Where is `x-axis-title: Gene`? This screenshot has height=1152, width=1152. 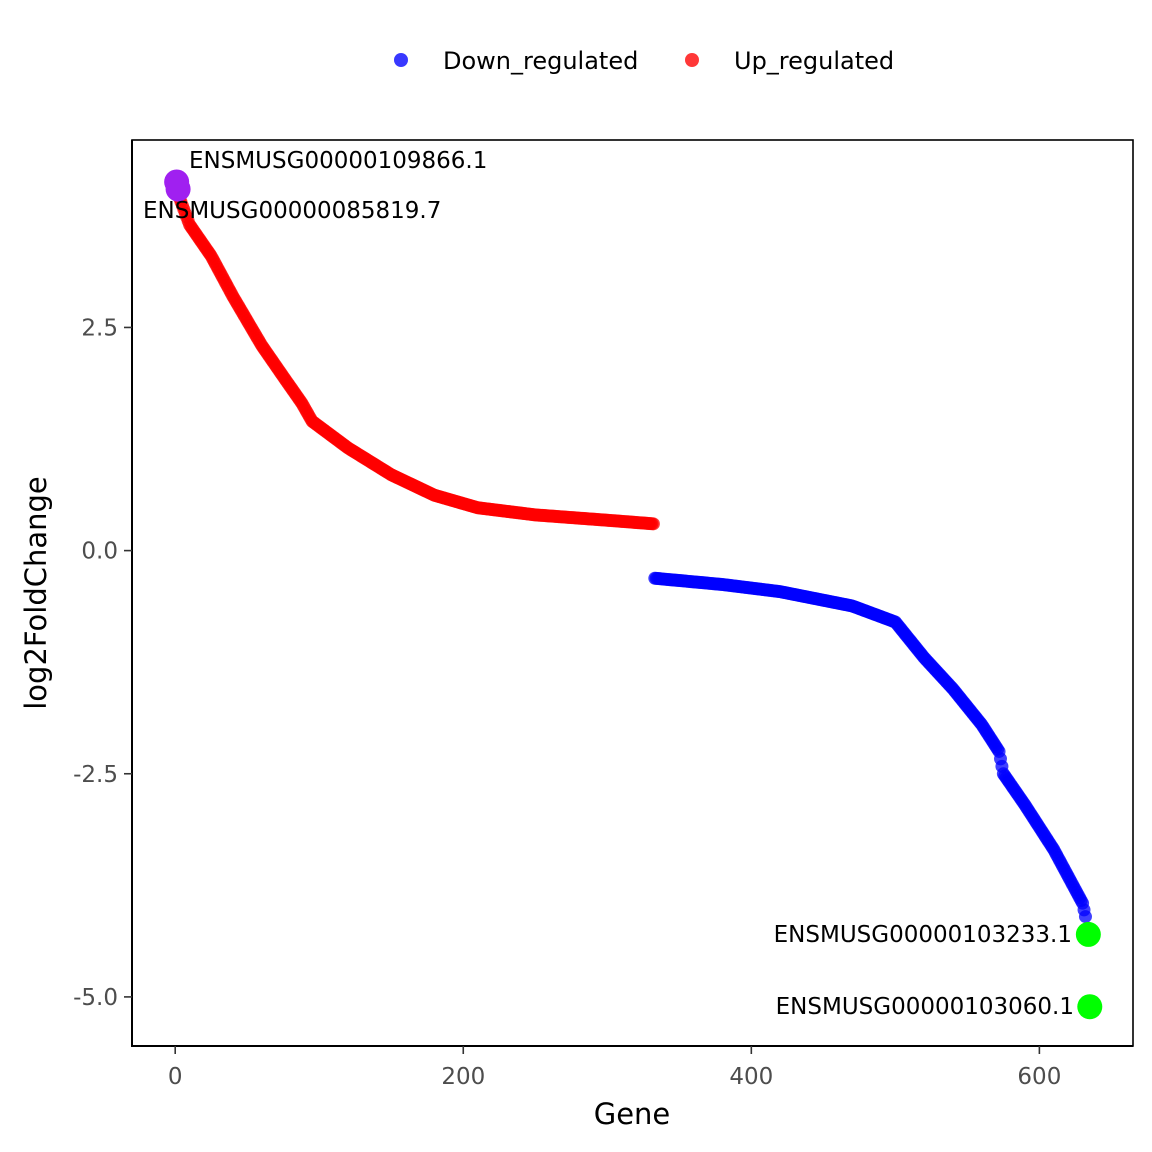 x-axis-title: Gene is located at coordinates (632, 1114).